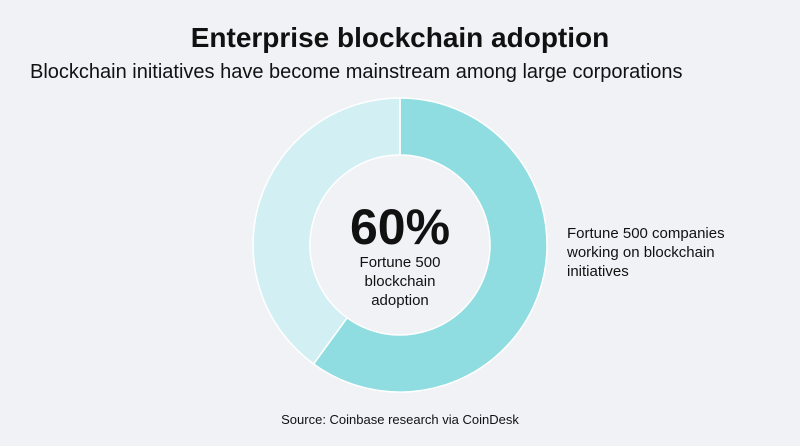 Image resolution: width=800 pixels, height=446 pixels. I want to click on center-label: Fortune 500 blockchain adoption, so click(400, 281).